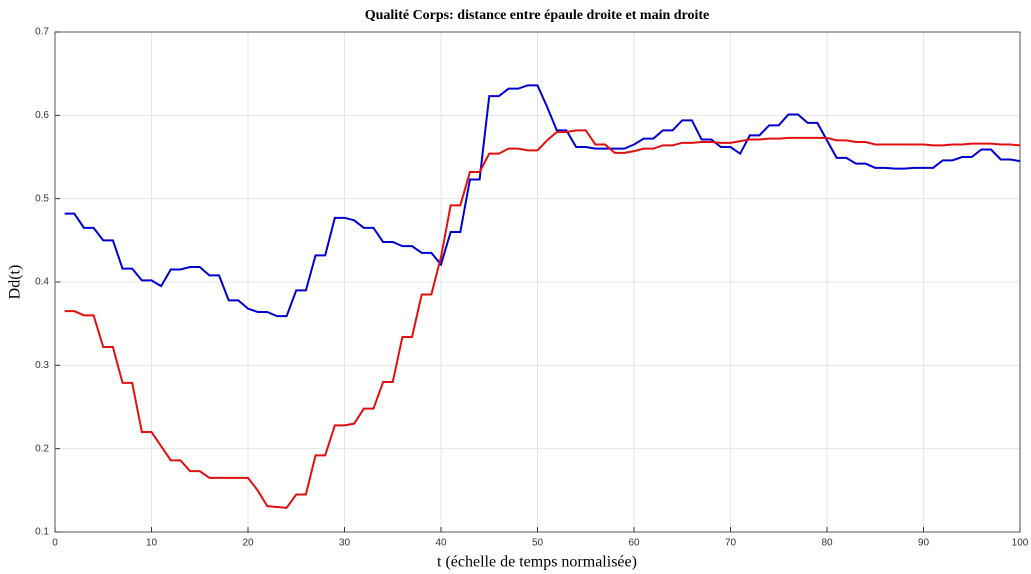 The height and width of the screenshot is (574, 1031). What do you see at coordinates (827, 543) in the screenshot?
I see `x-tick-label: 80` at bounding box center [827, 543].